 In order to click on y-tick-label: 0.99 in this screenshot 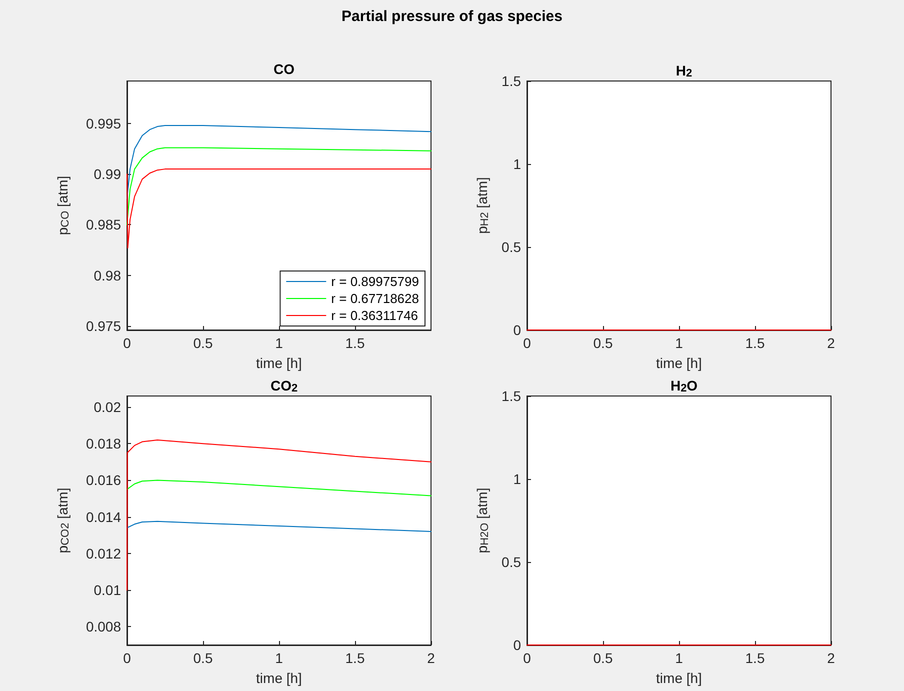, I will do `click(108, 174)`.